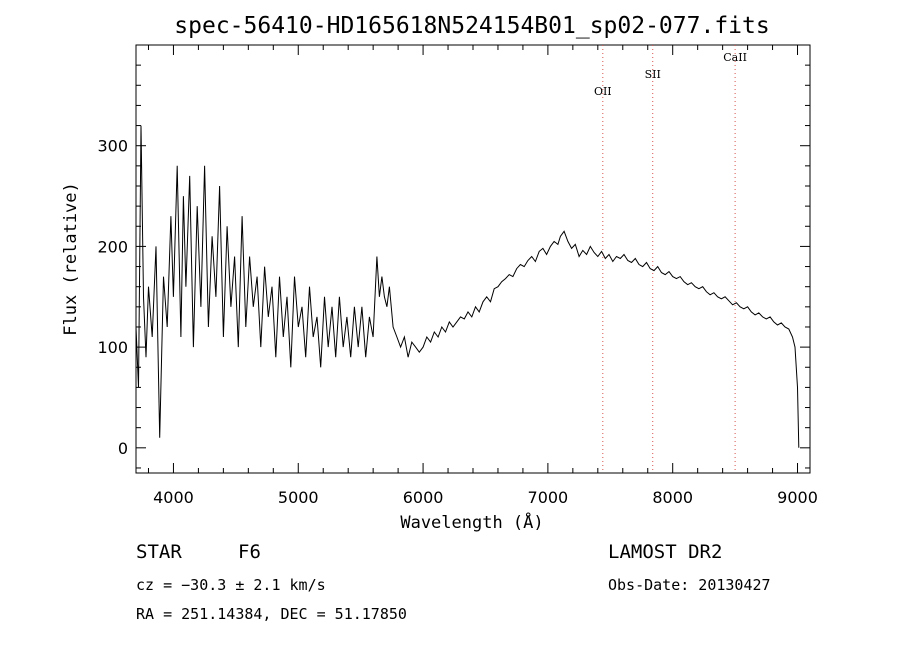 The image size is (900, 650). I want to click on y-tick-label: 0, so click(123, 448).